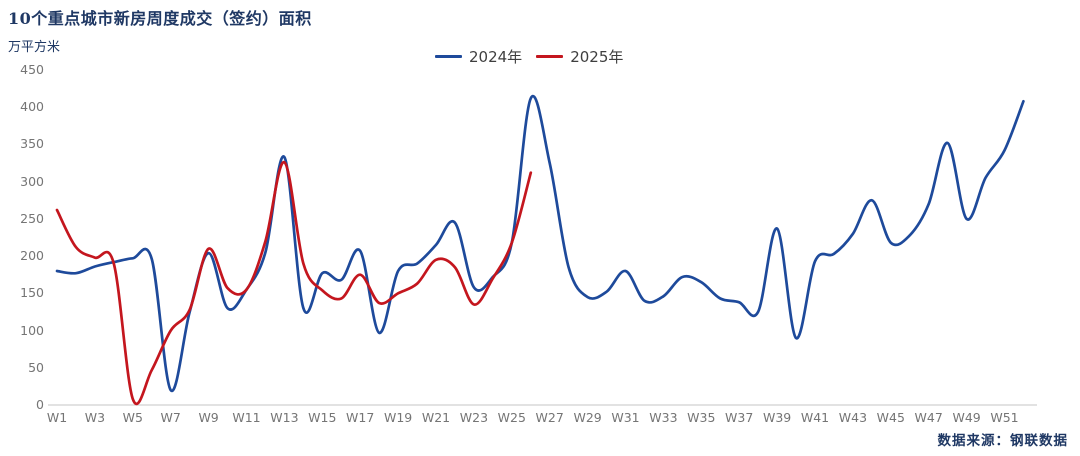  Describe the element at coordinates (34, 47) in the screenshot. I see `y-axis-unit-label: 万平方米` at that location.